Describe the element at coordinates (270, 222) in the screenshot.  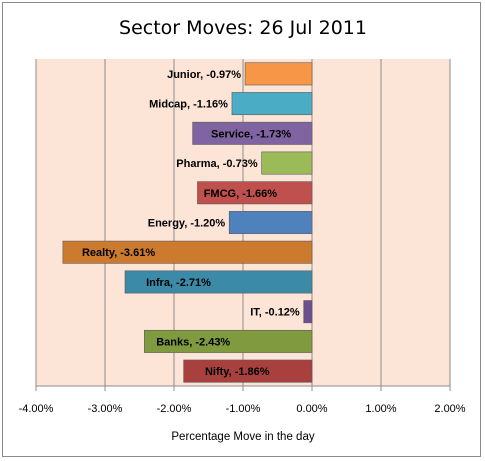
I see `bar-energy` at that location.